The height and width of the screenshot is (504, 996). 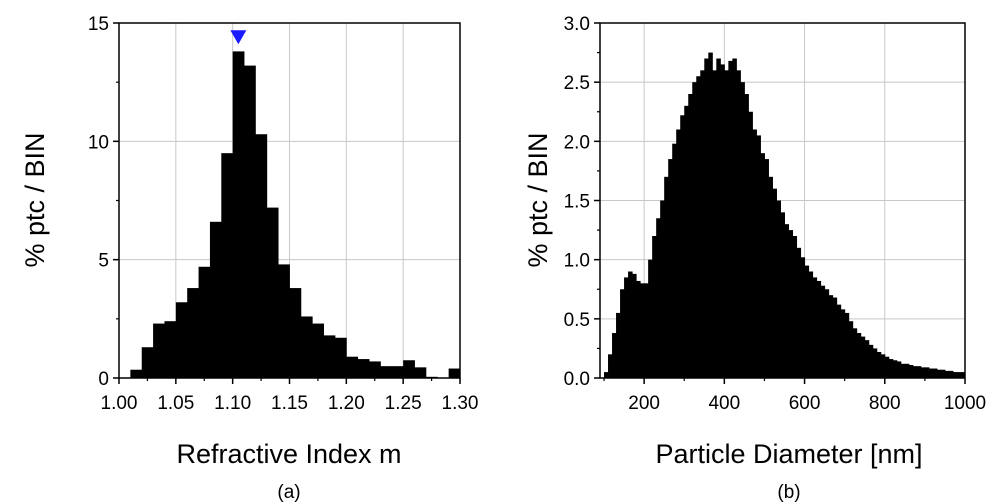 What do you see at coordinates (238, 37) in the screenshot?
I see `panel-a-peak-marker` at bounding box center [238, 37].